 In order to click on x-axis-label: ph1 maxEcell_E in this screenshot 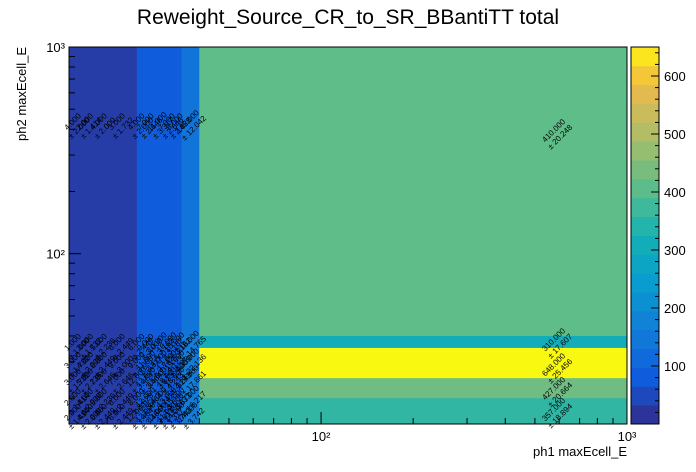, I will do `click(580, 451)`.